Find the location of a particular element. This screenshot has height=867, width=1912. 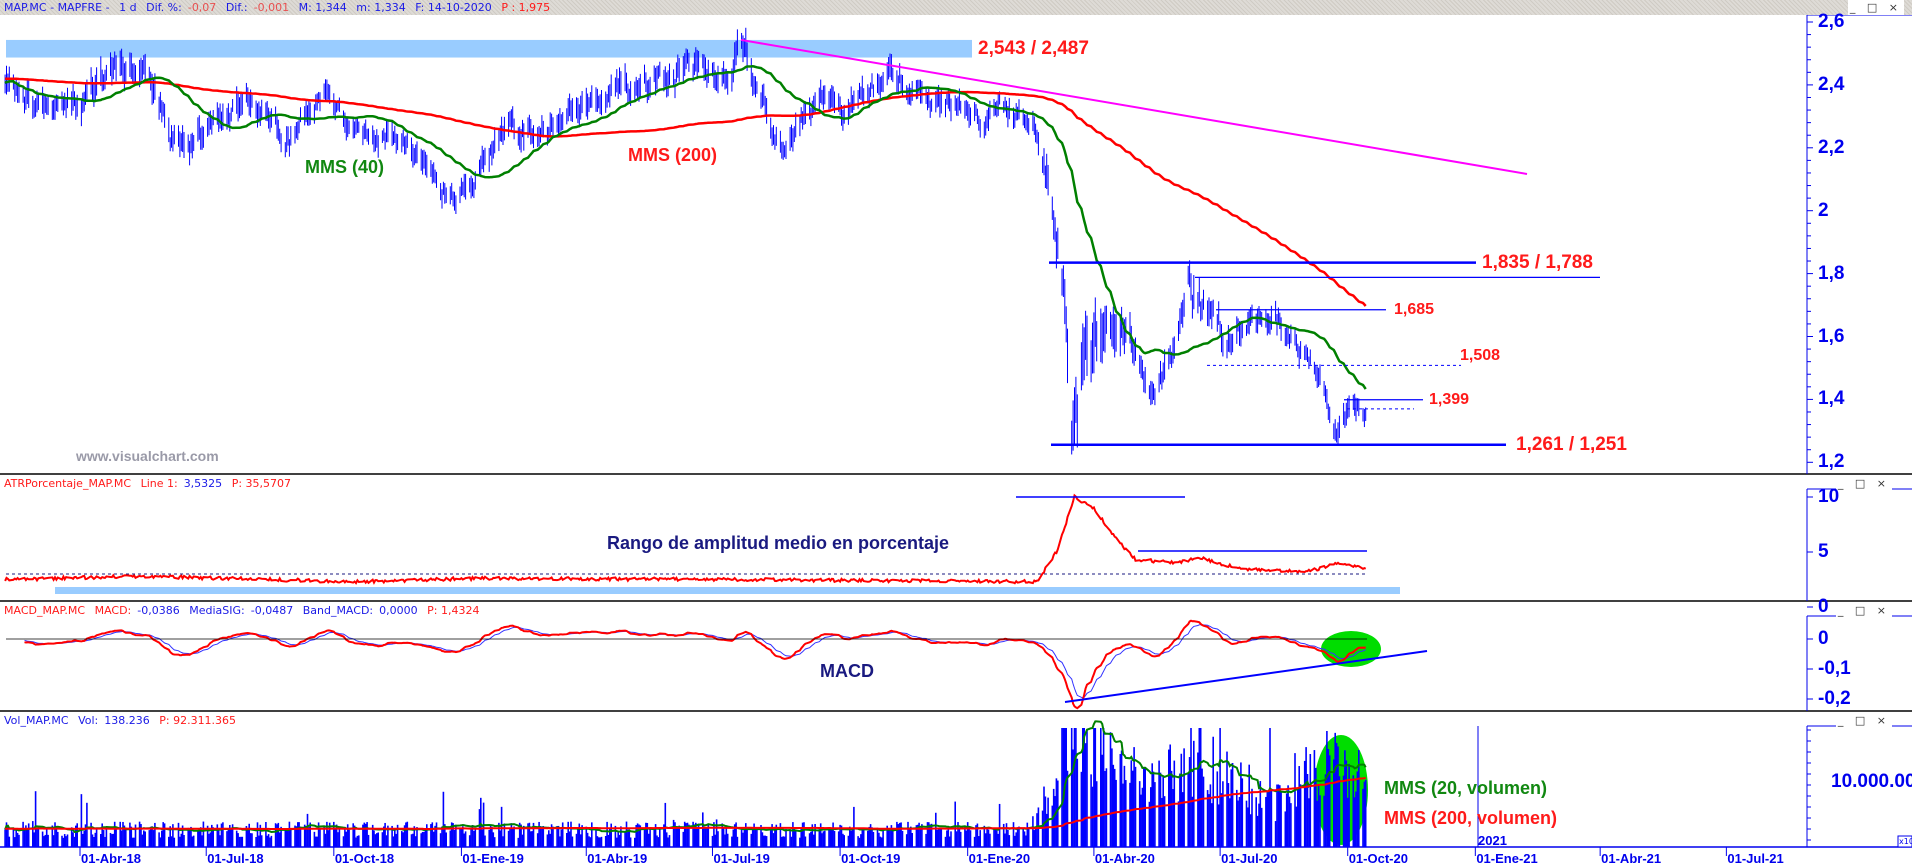

date-tick-label: 01-Abr-19 is located at coordinates (617, 858).